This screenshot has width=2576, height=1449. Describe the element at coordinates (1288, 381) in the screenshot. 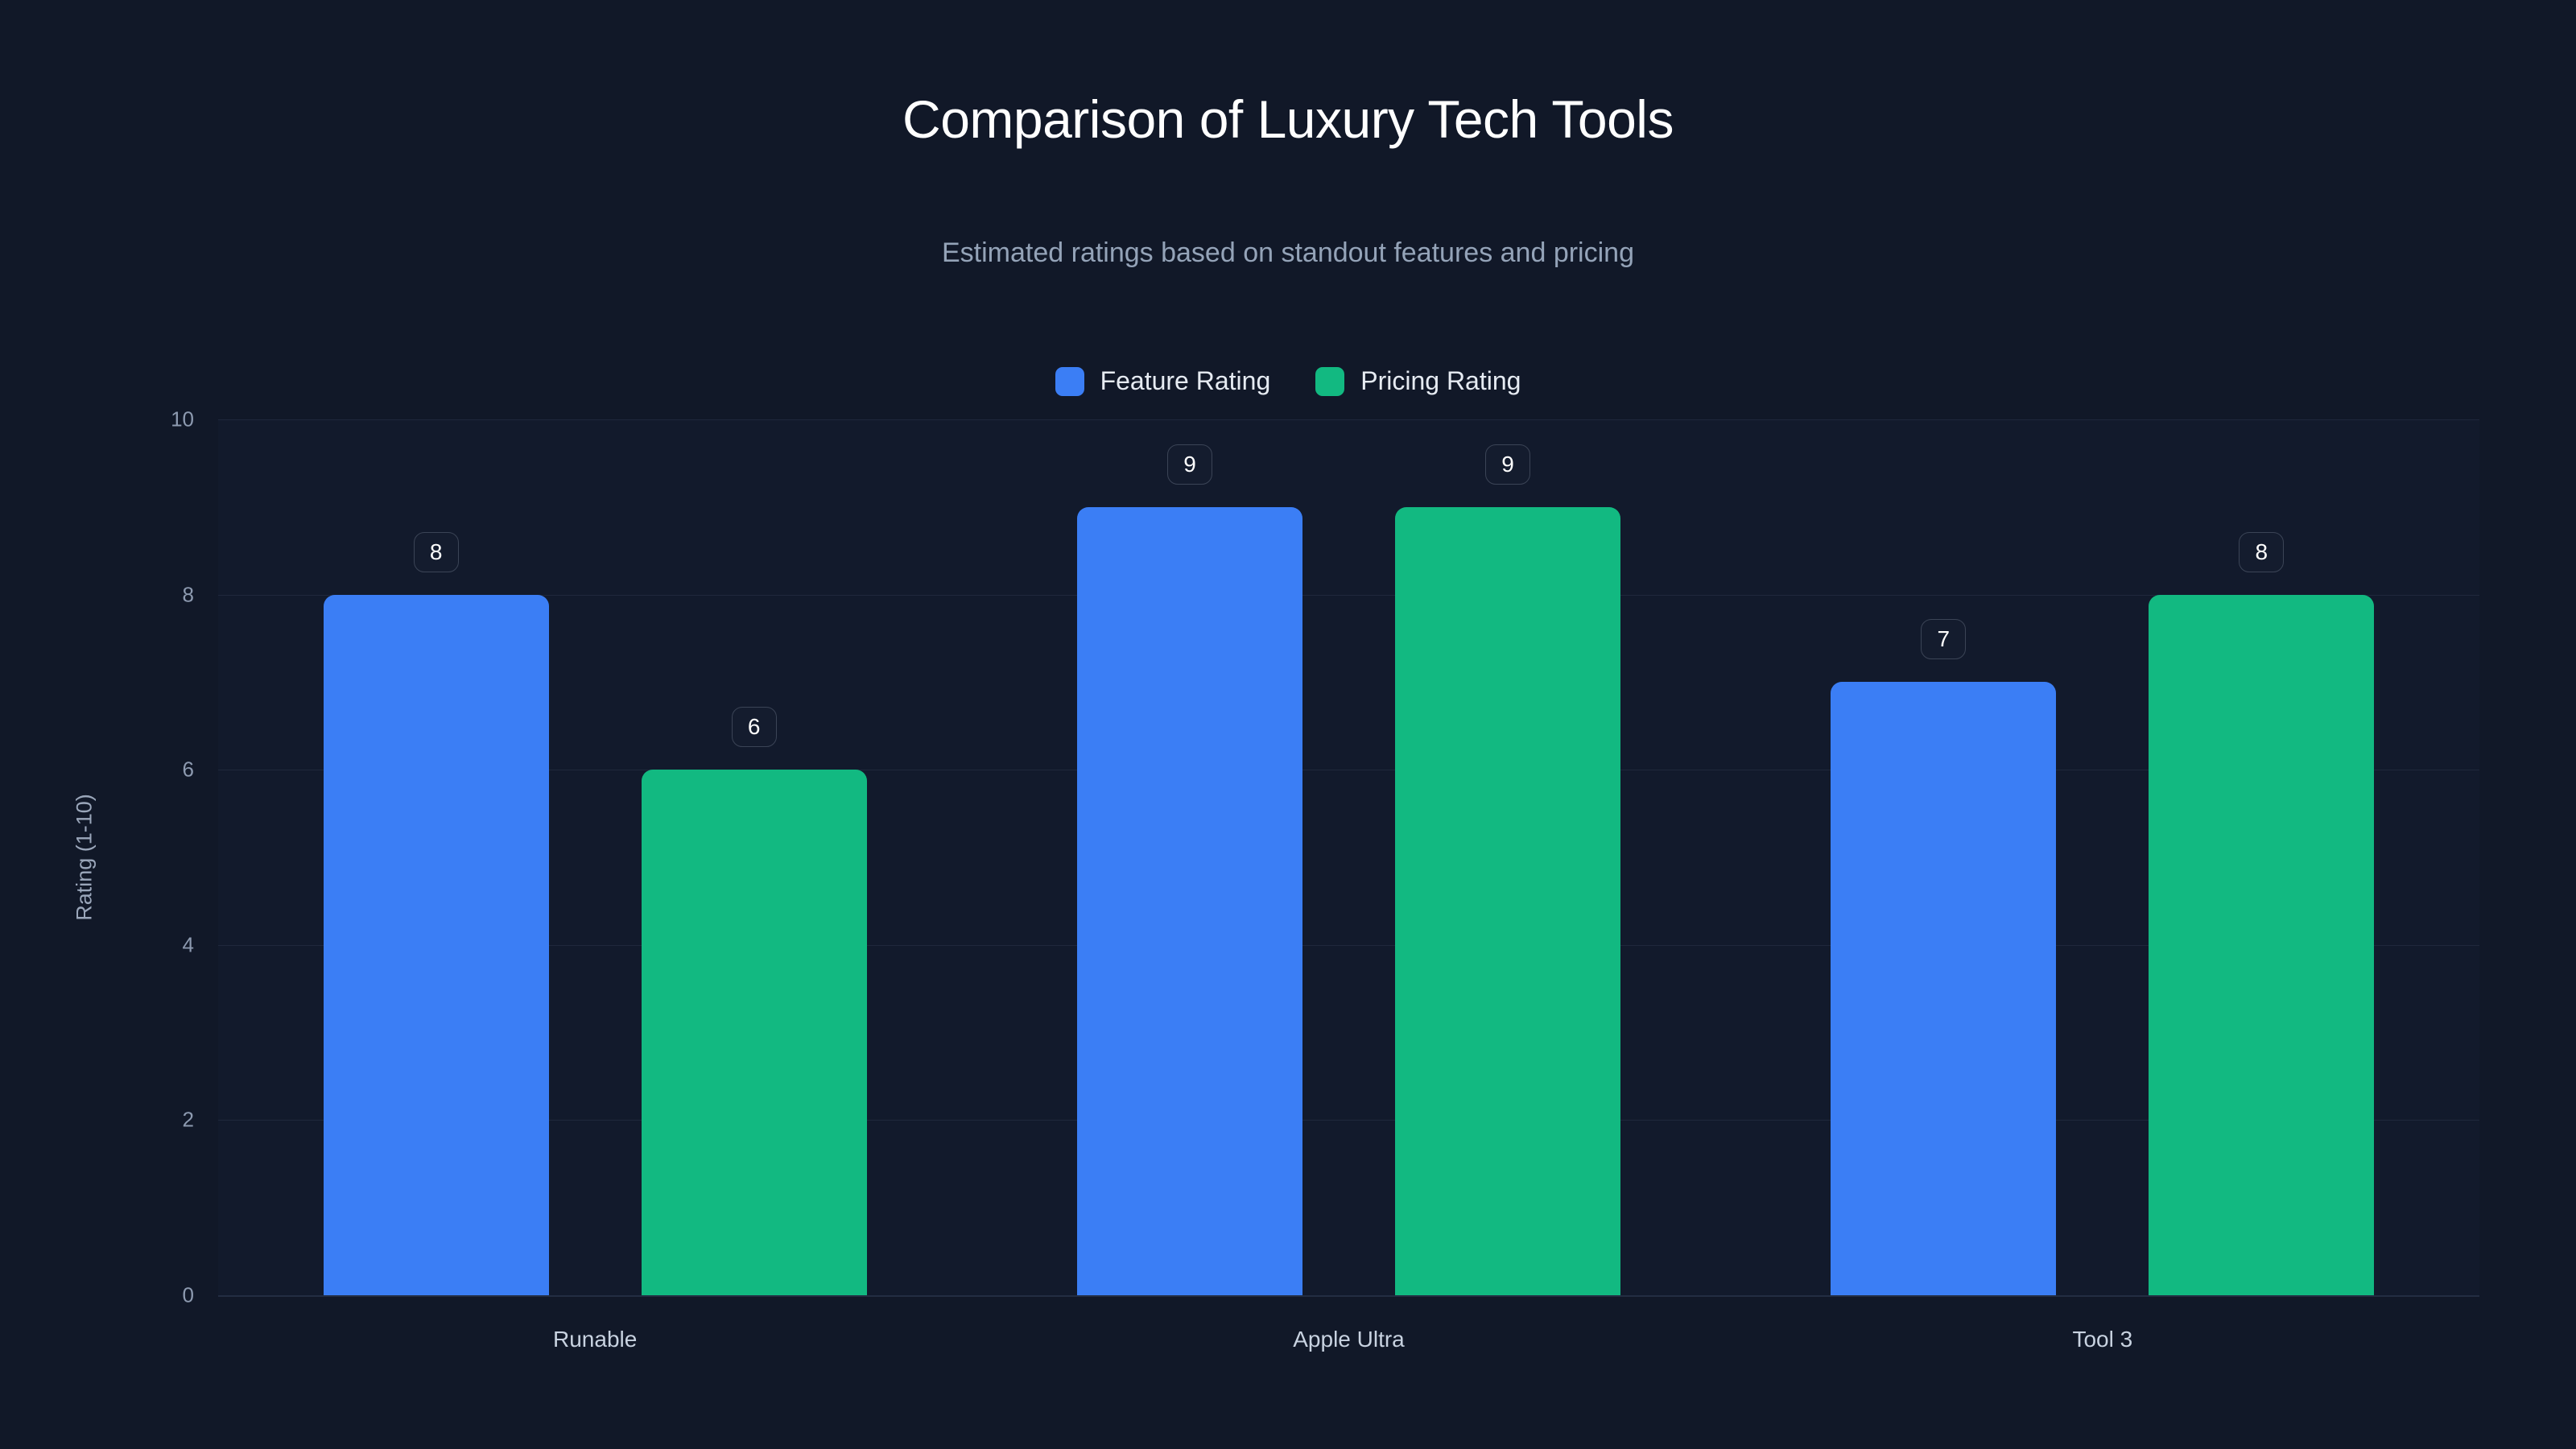

I see `chart-legend: Feature Rating Pricing Rating` at that location.